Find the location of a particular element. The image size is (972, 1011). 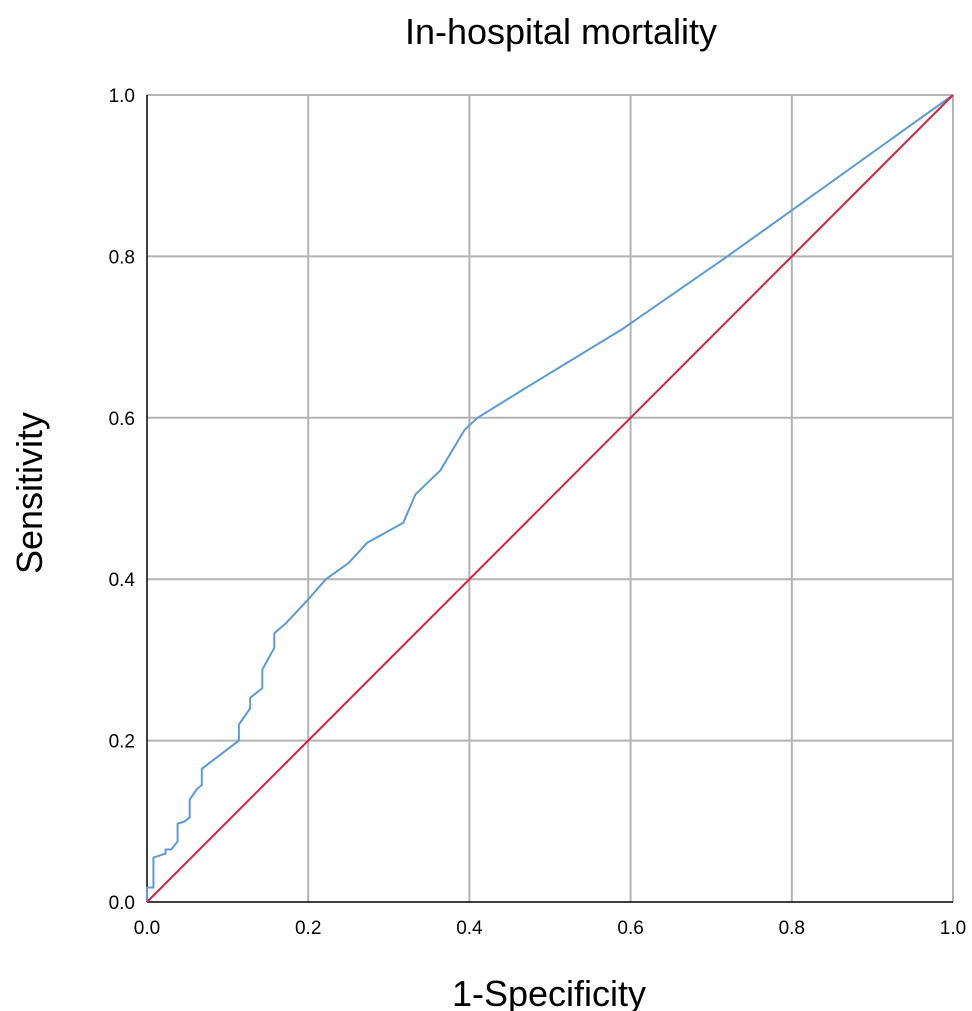

x-tick-label: 0.6 is located at coordinates (630, 928).